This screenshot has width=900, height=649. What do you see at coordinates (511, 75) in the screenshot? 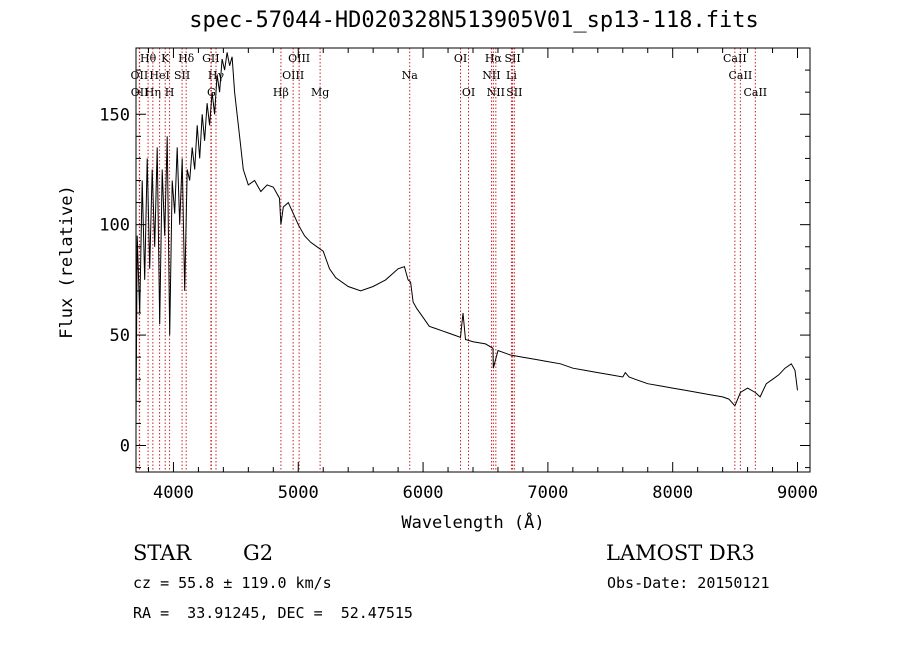
I see `line-label-Li: Li` at bounding box center [511, 75].